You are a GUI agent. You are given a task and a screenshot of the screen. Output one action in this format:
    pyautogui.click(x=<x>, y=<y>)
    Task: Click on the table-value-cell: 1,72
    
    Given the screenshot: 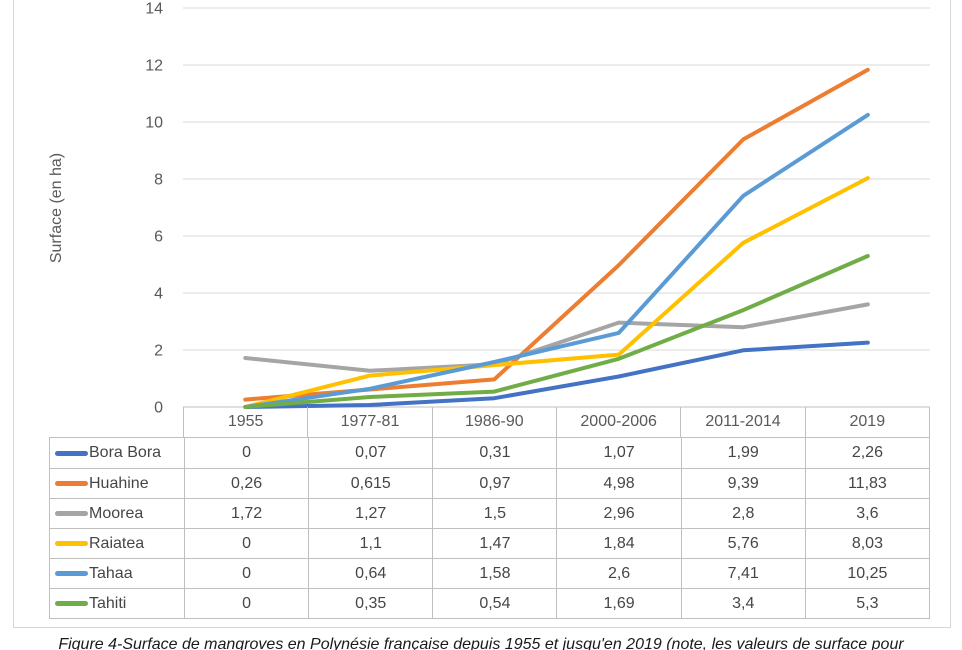 What is the action you would take?
    pyautogui.click(x=246, y=513)
    